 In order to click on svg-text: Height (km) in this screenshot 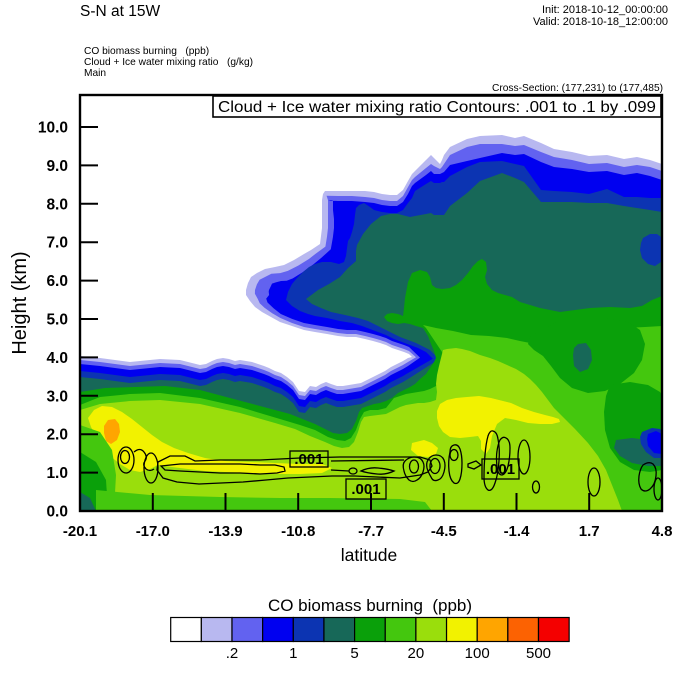, I will do `click(20, 302)`.